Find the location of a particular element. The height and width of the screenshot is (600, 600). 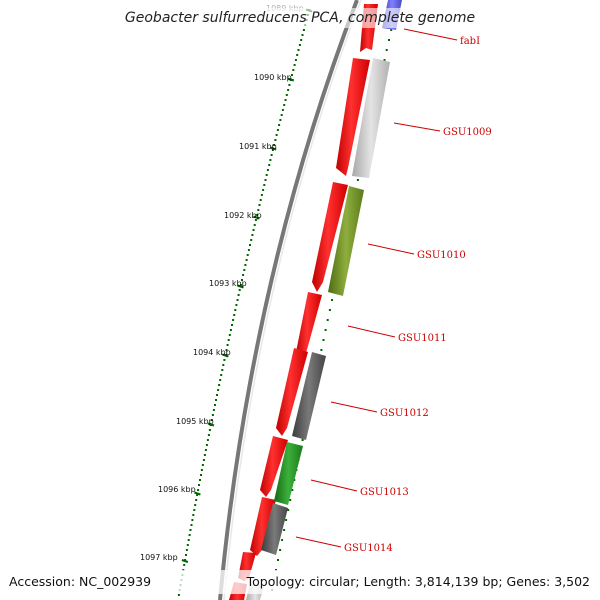

gene-box-gsu1014 is located at coordinates (274, 529).